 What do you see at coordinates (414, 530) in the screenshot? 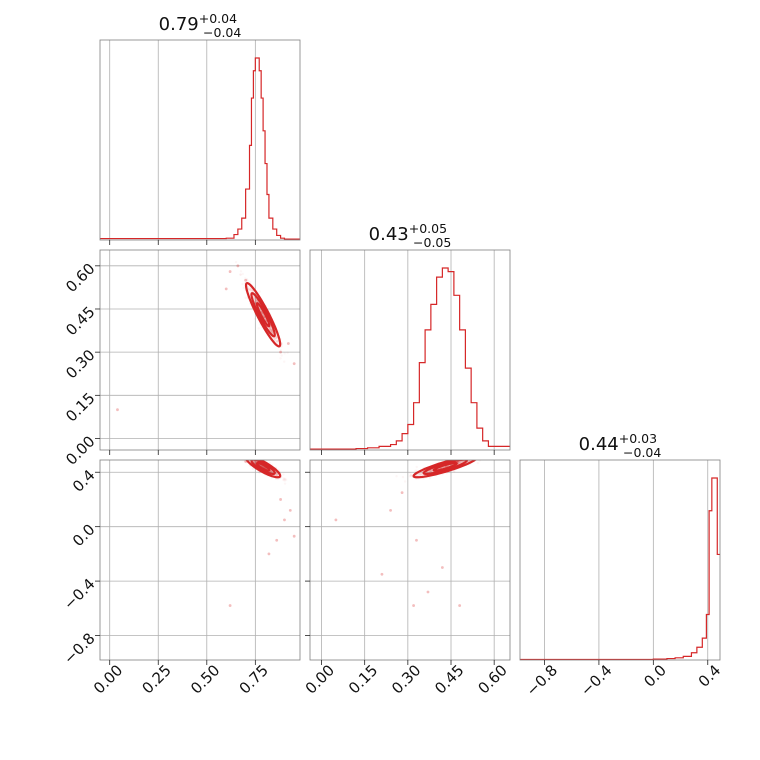
I see `panel-2-1-plot-area` at bounding box center [414, 530].